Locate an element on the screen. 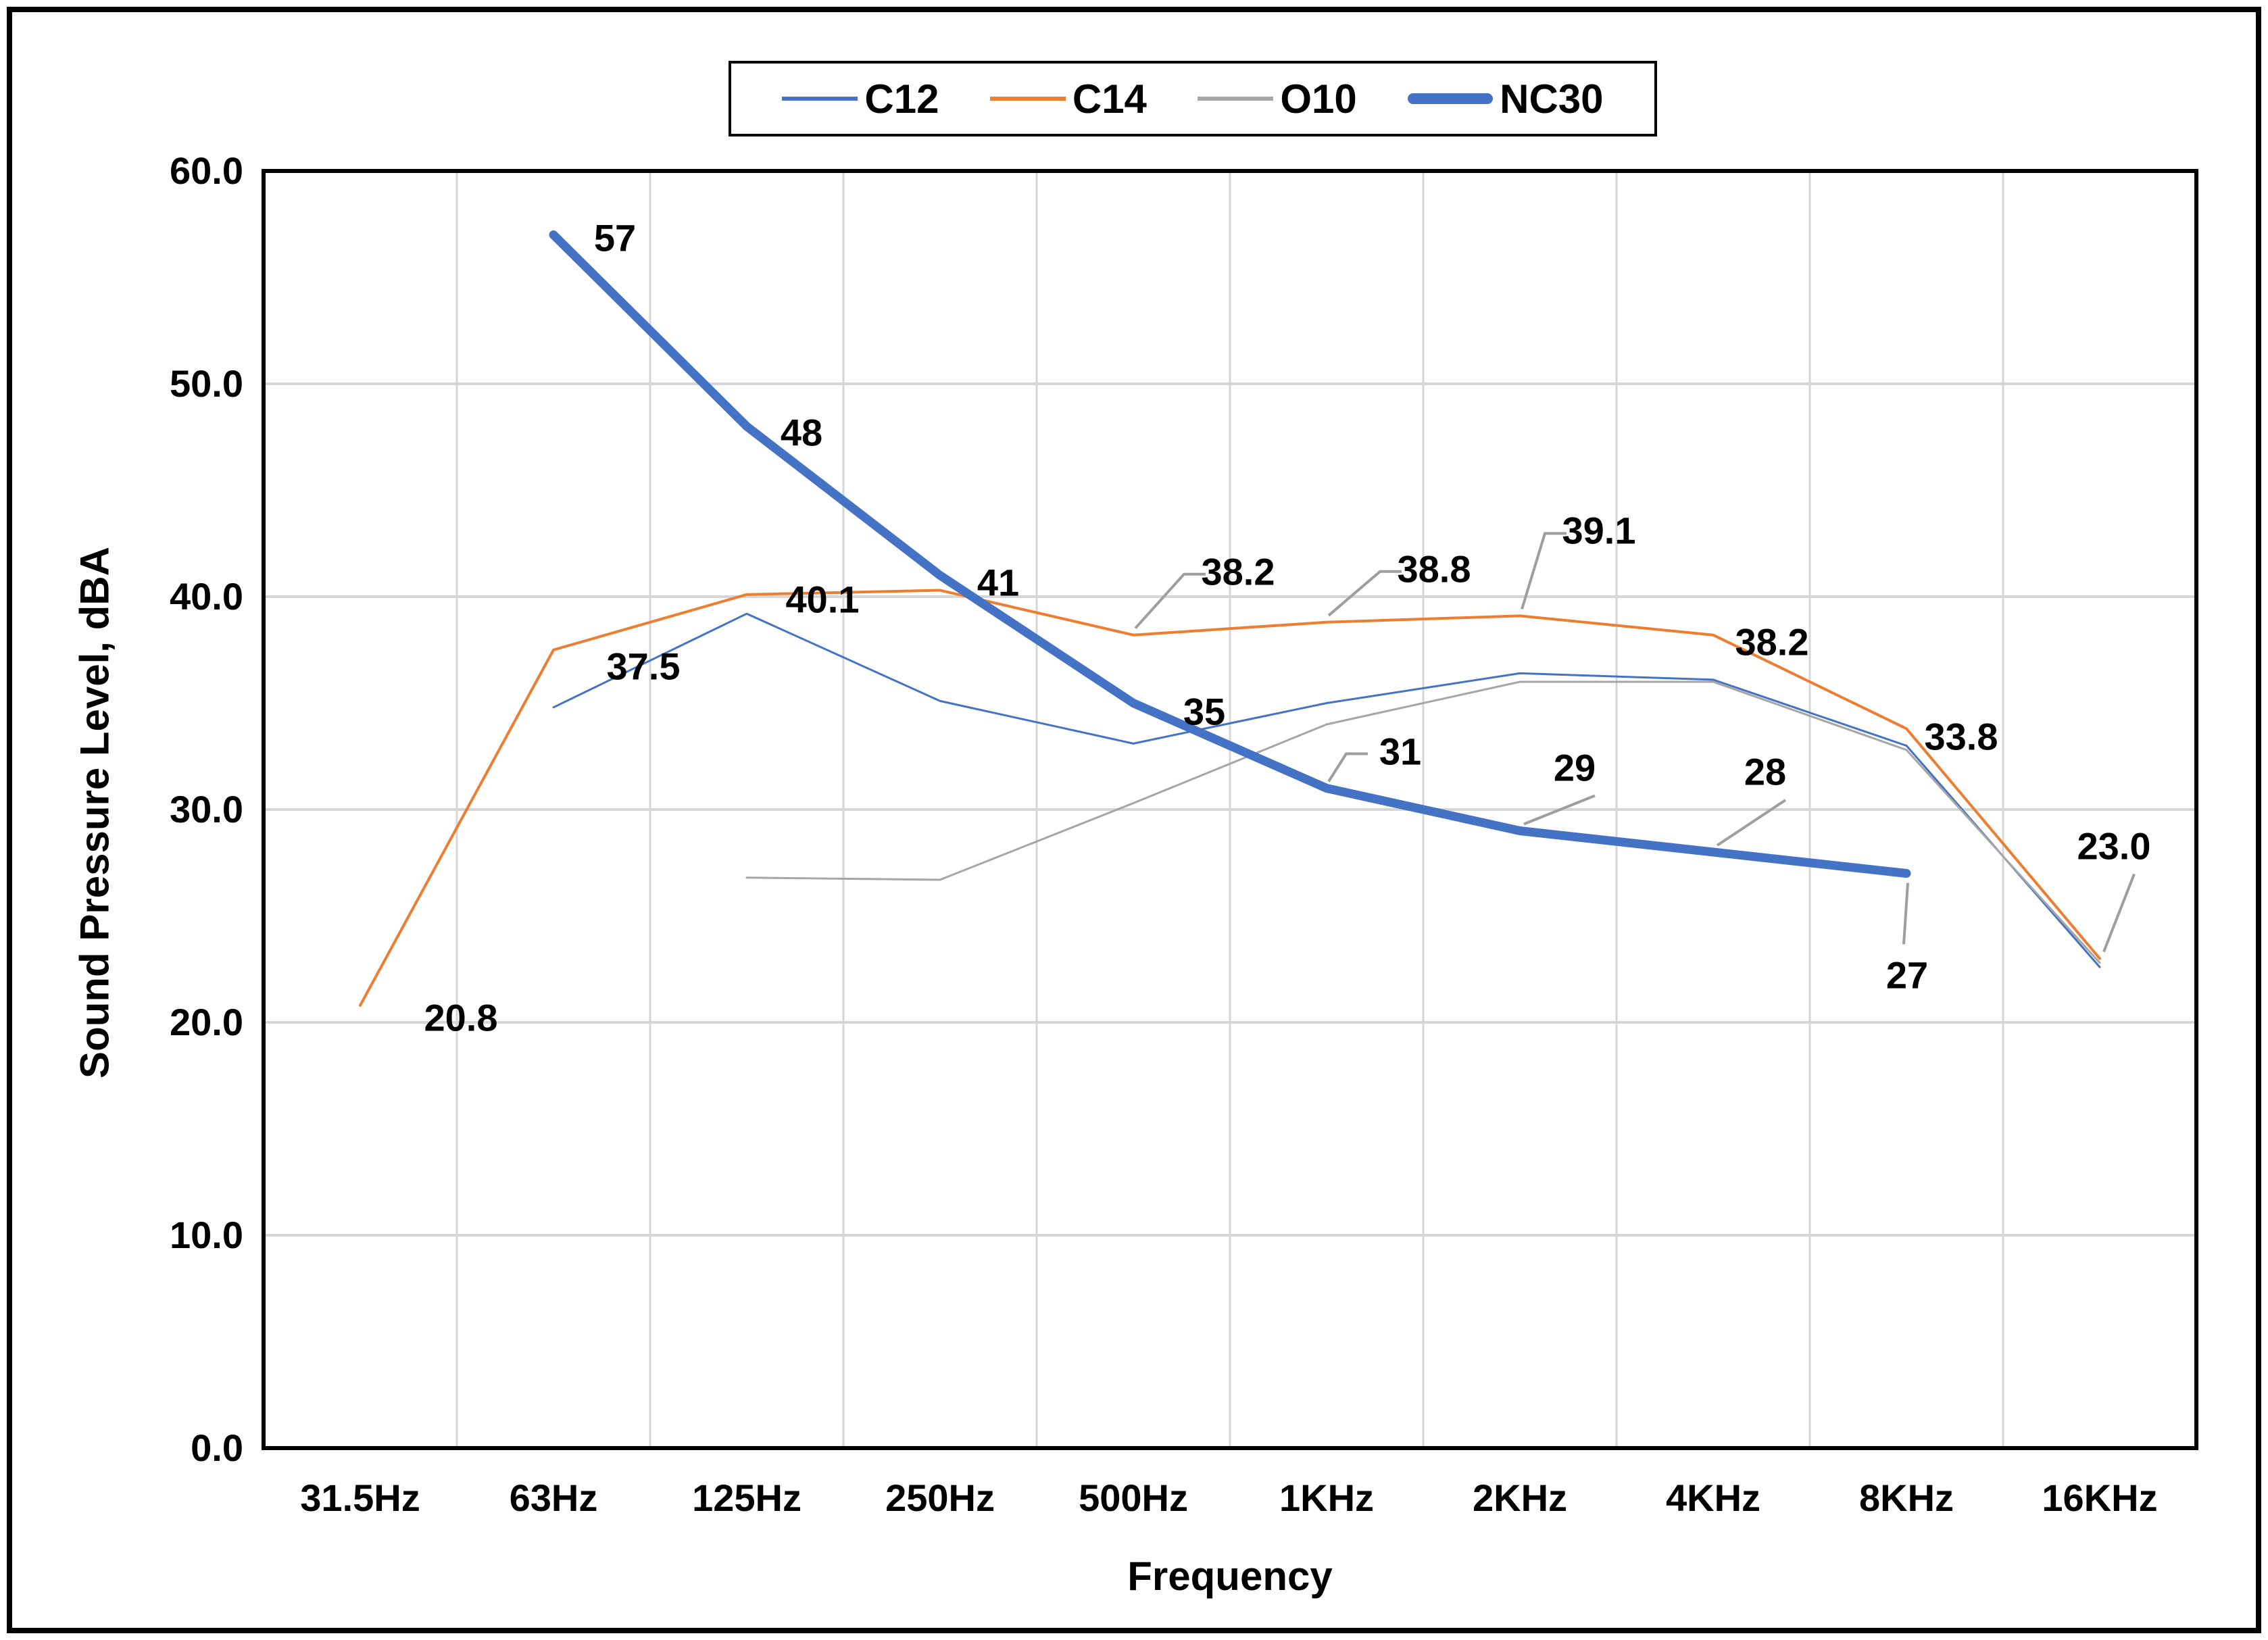  data-label-nc30-57: 57 is located at coordinates (615, 238).